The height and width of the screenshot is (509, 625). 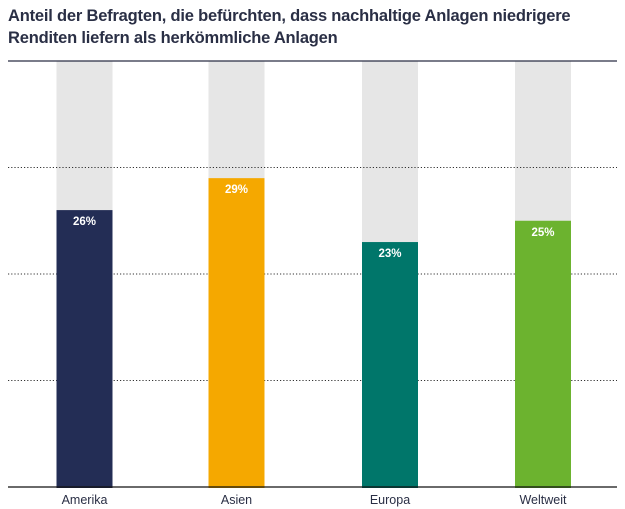 I want to click on data-label: 25%, so click(x=542, y=233).